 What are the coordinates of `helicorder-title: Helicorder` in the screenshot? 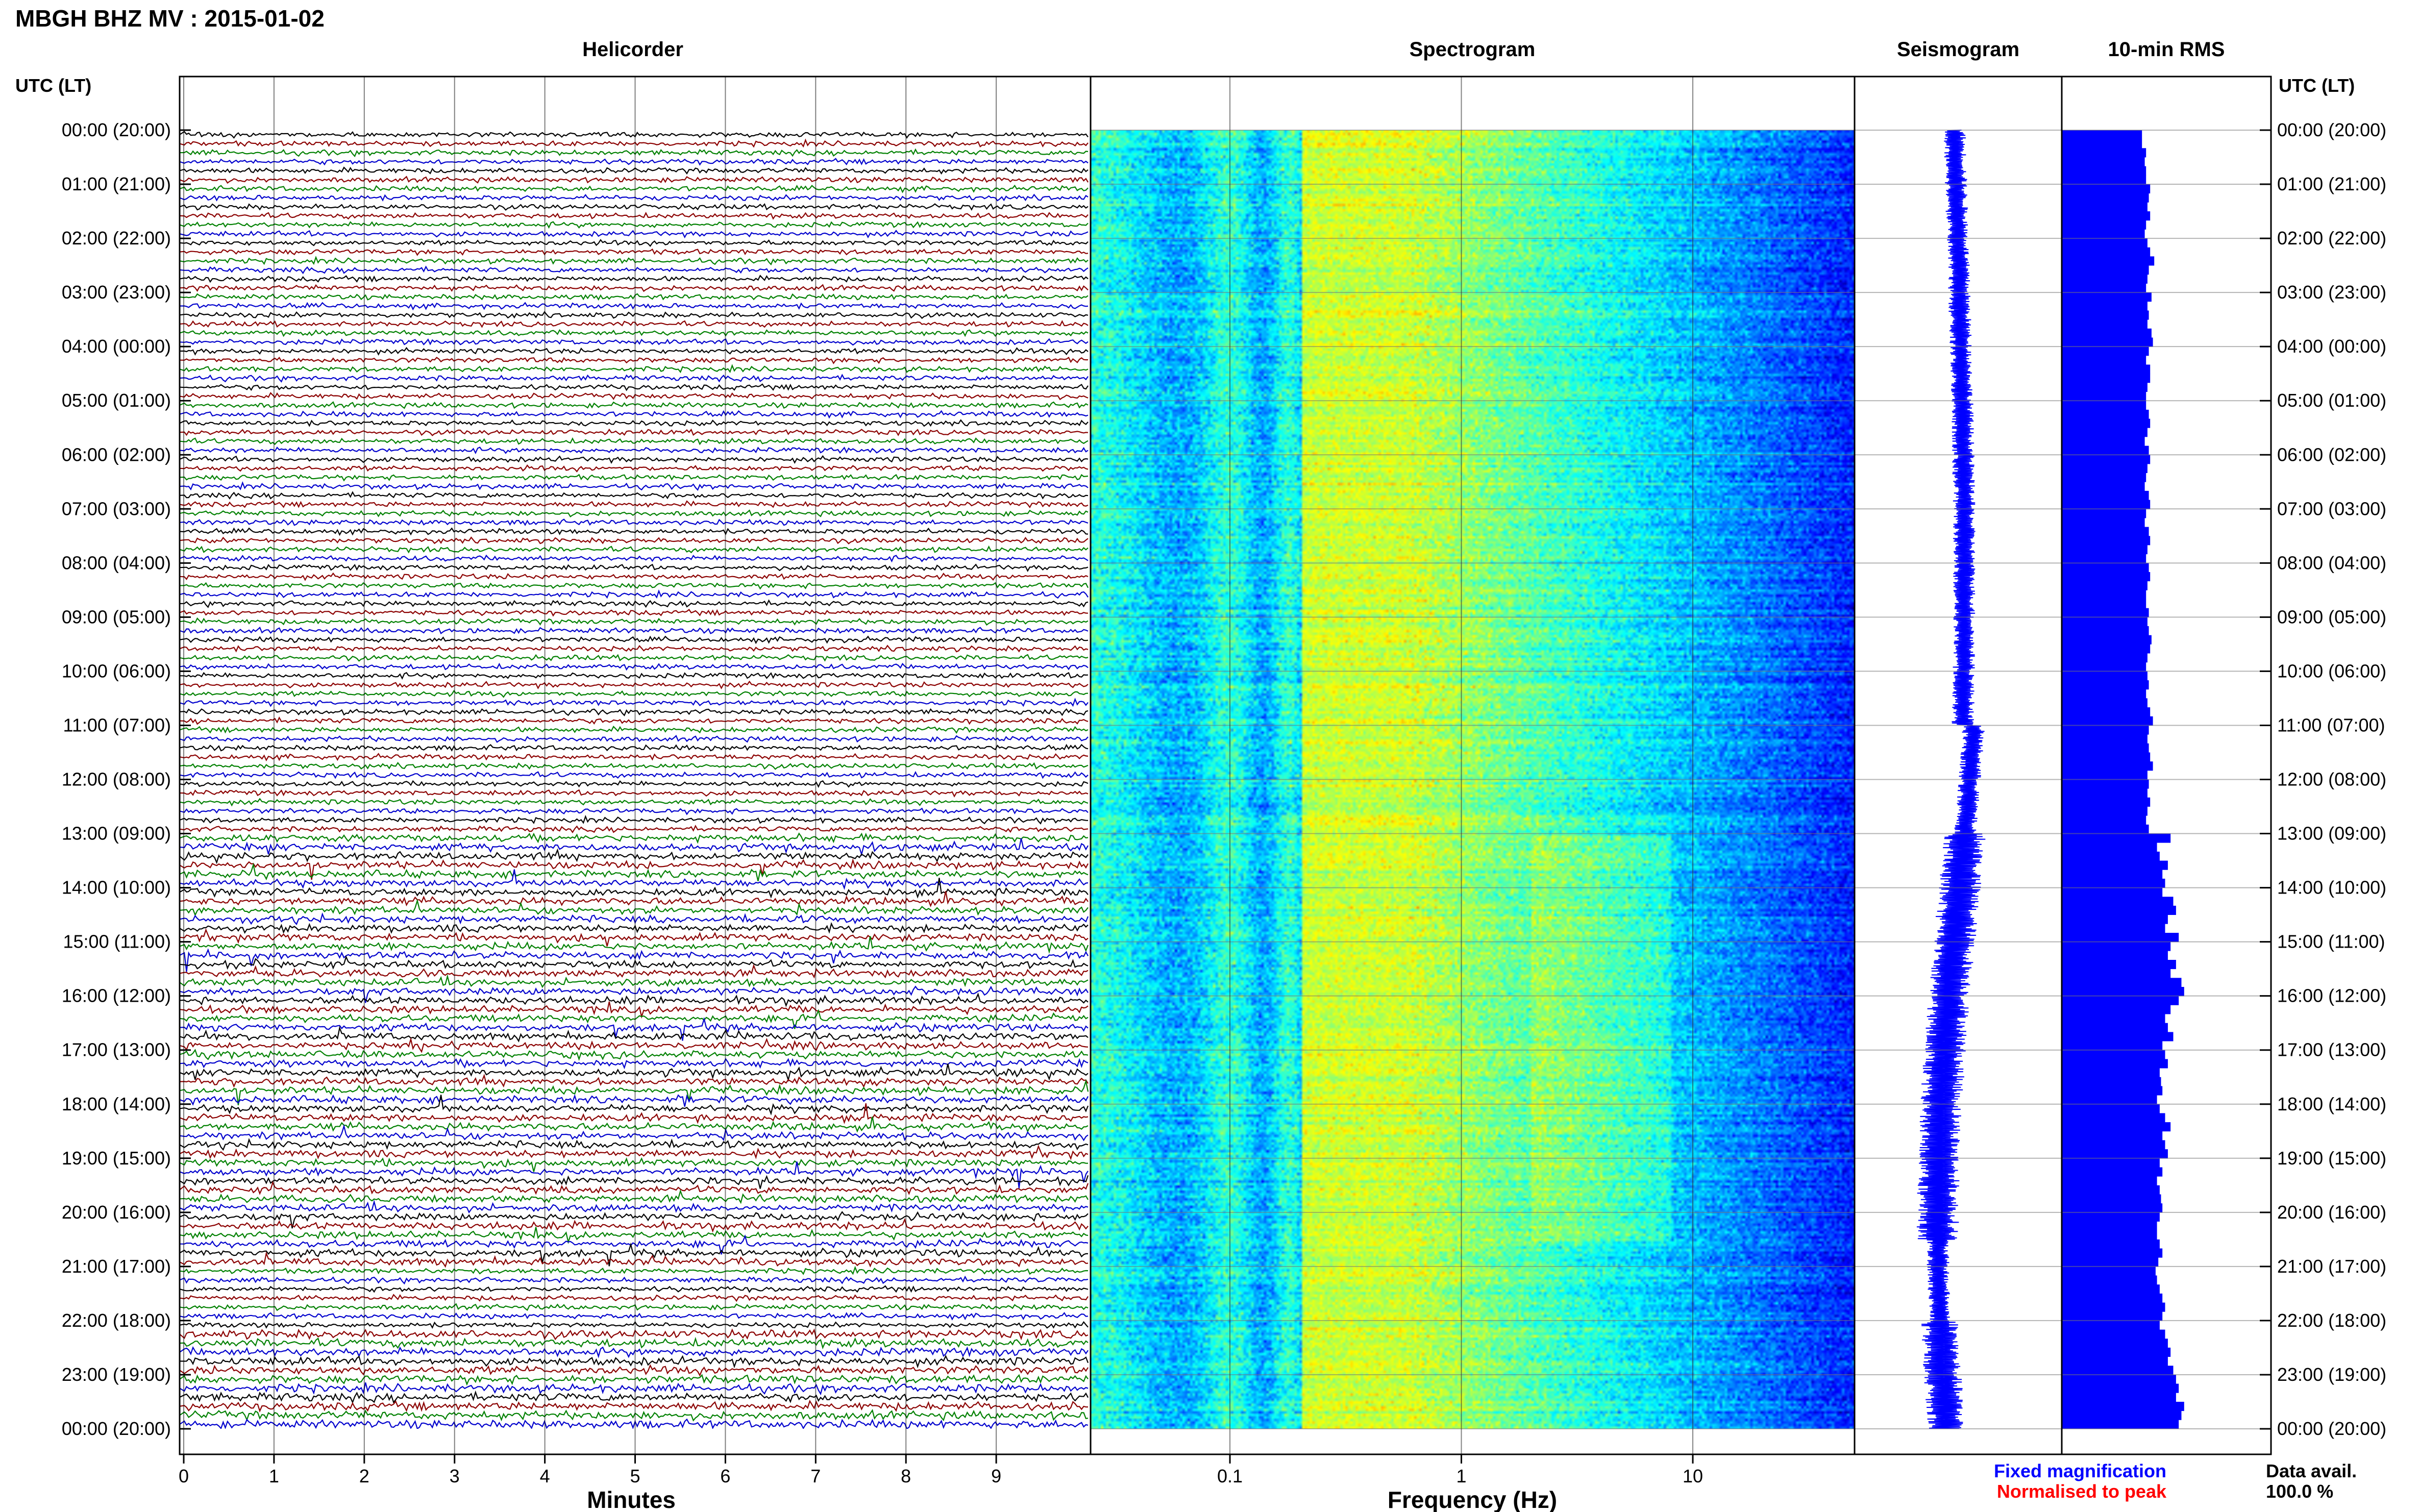 It's located at (632, 49).